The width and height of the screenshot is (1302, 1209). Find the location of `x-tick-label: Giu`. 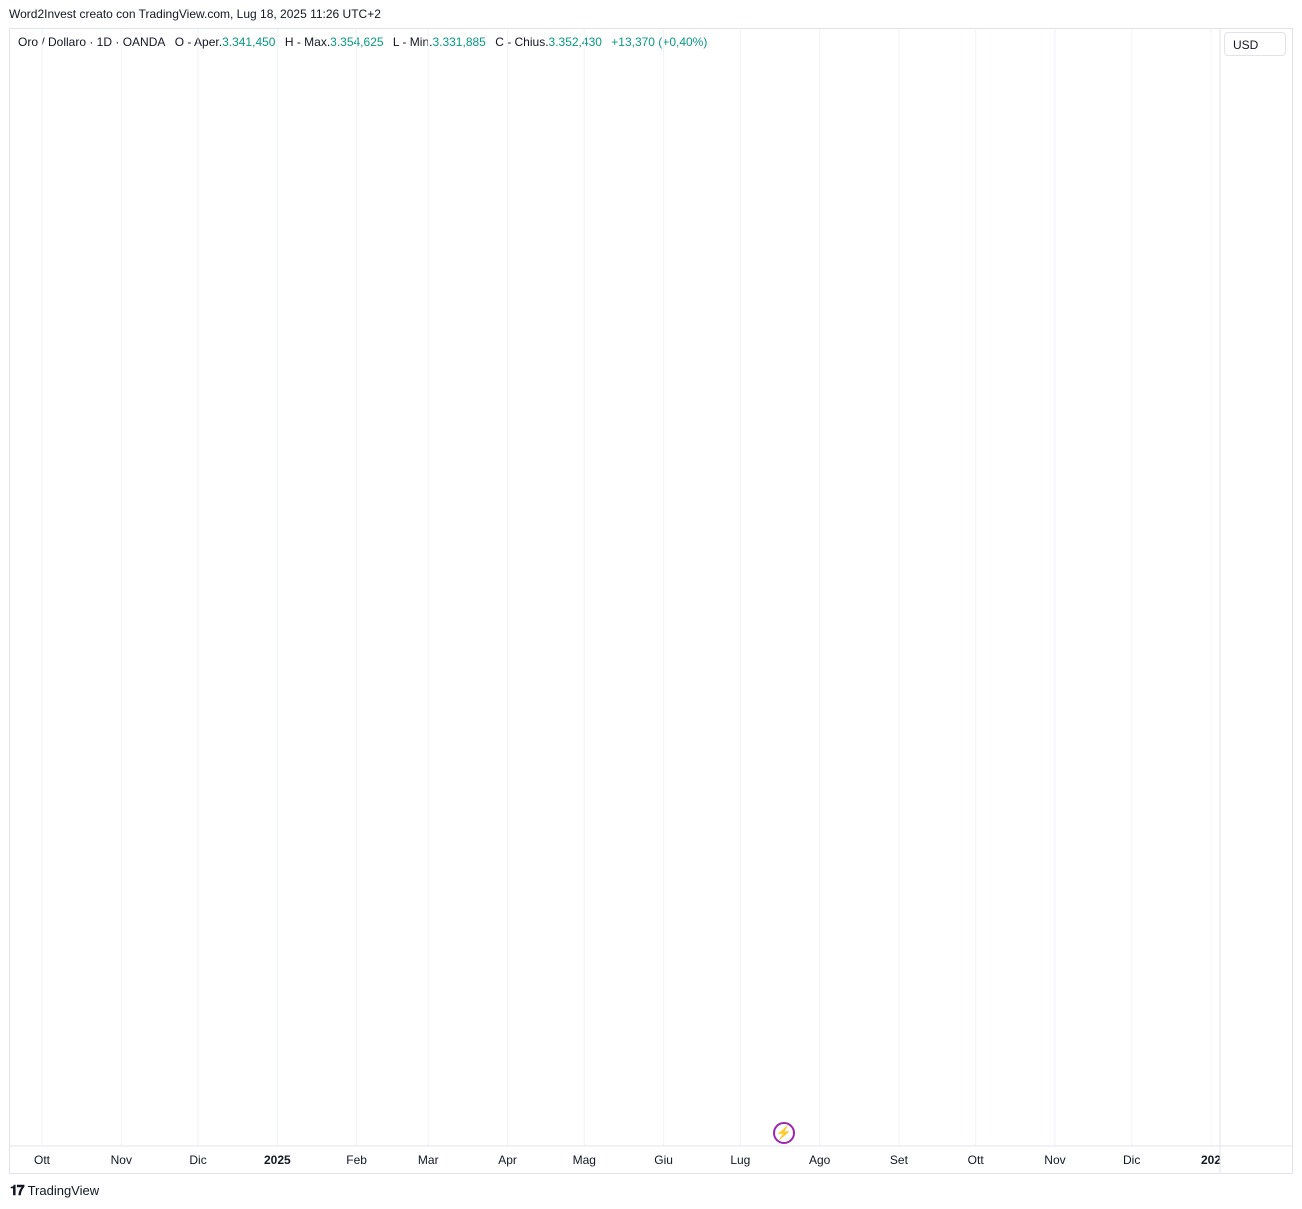

x-tick-label: Giu is located at coordinates (663, 1160).